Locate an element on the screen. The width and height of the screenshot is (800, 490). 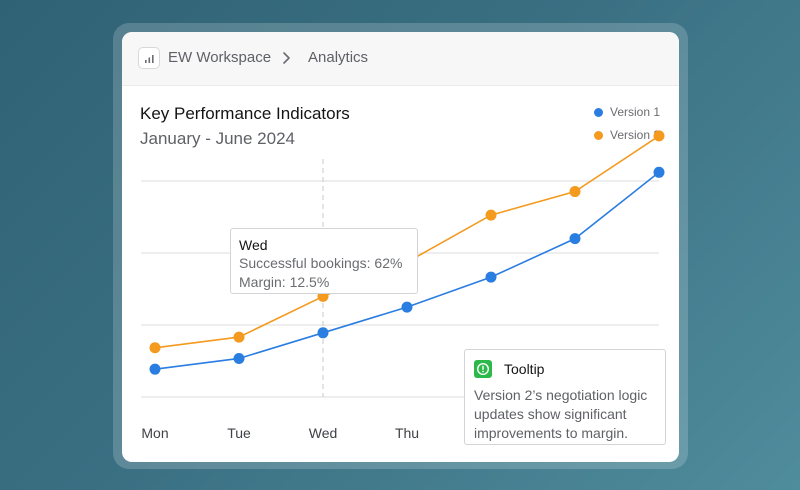
hover-tooltip-heading: Wed is located at coordinates (253, 245).